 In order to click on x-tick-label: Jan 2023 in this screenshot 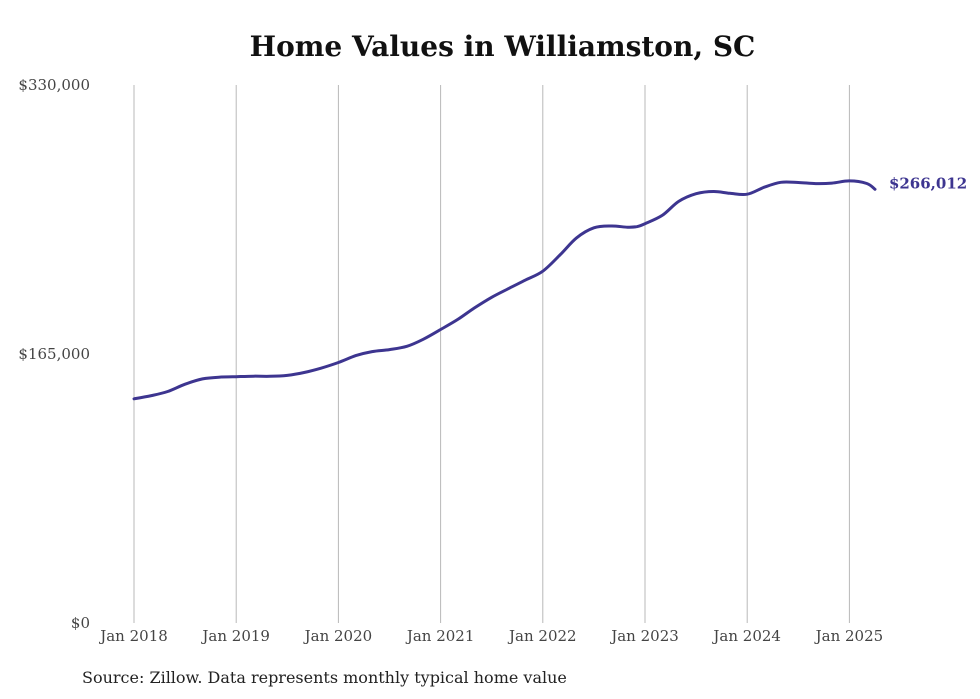, I will do `click(644, 636)`.